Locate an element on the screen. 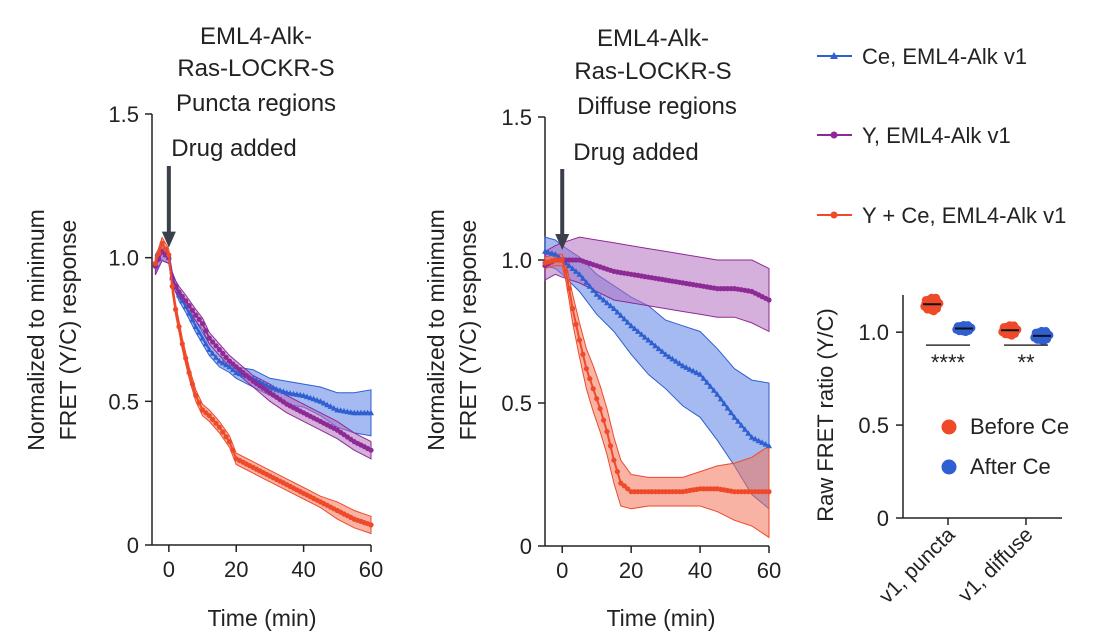 The height and width of the screenshot is (636, 1120). legend-line-2-marker is located at coordinates (834, 135).